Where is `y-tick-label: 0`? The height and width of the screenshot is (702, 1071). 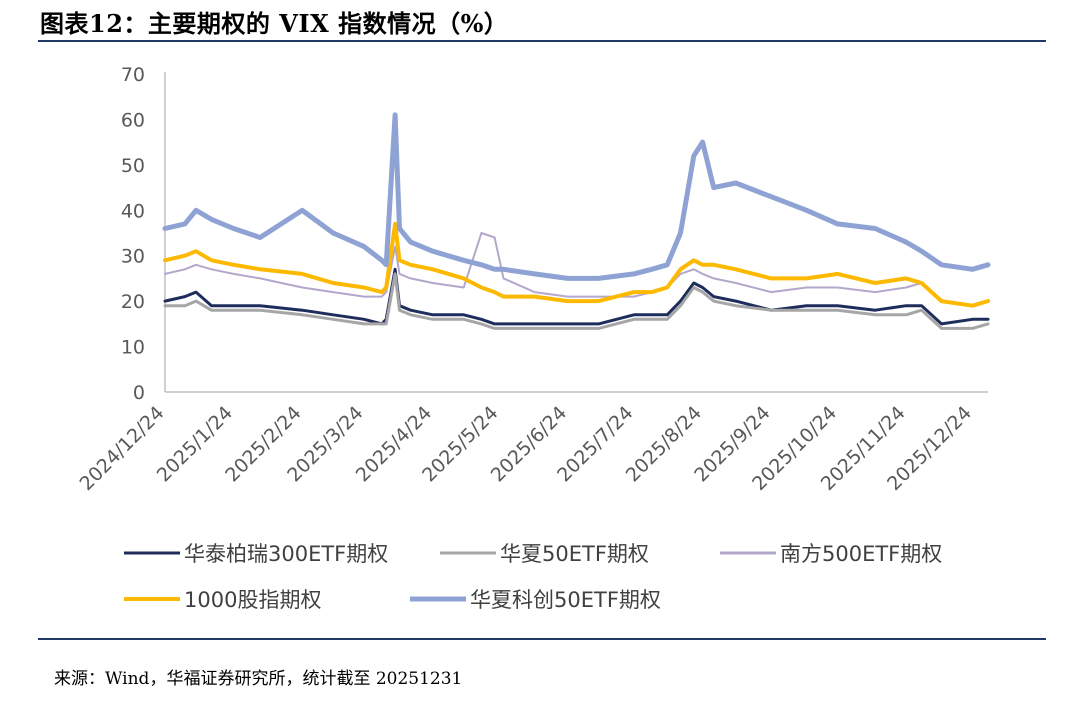
y-tick-label: 0 is located at coordinates (139, 393).